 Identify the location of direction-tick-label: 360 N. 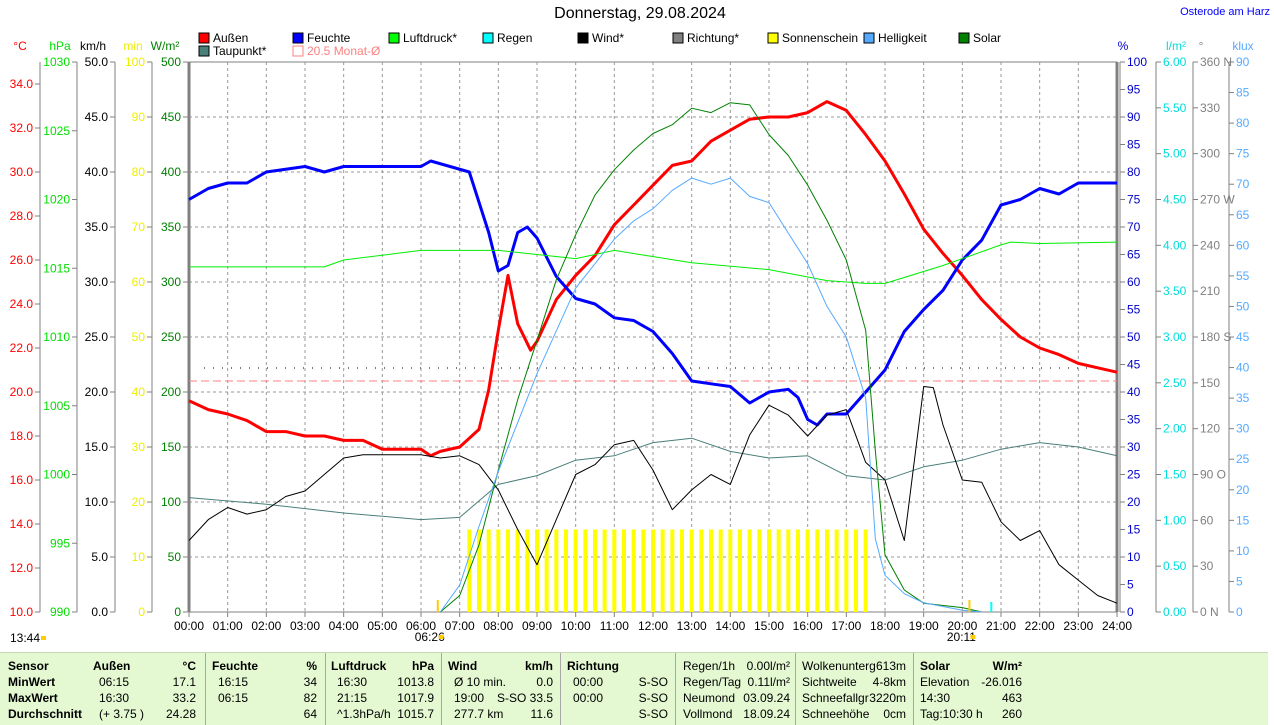
(1216, 62).